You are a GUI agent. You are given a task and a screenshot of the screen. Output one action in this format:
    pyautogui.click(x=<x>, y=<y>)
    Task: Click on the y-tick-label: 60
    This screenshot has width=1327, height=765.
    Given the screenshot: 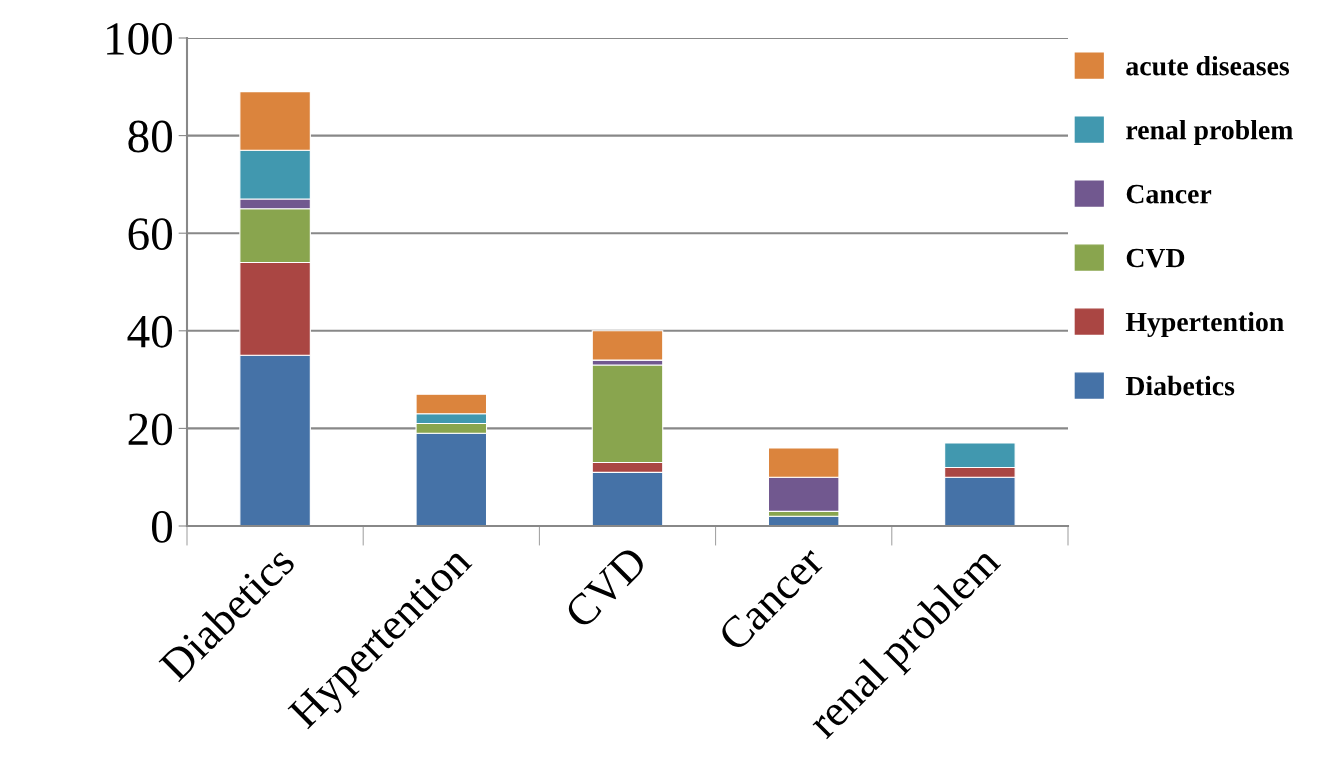 What is the action you would take?
    pyautogui.click(x=150, y=234)
    